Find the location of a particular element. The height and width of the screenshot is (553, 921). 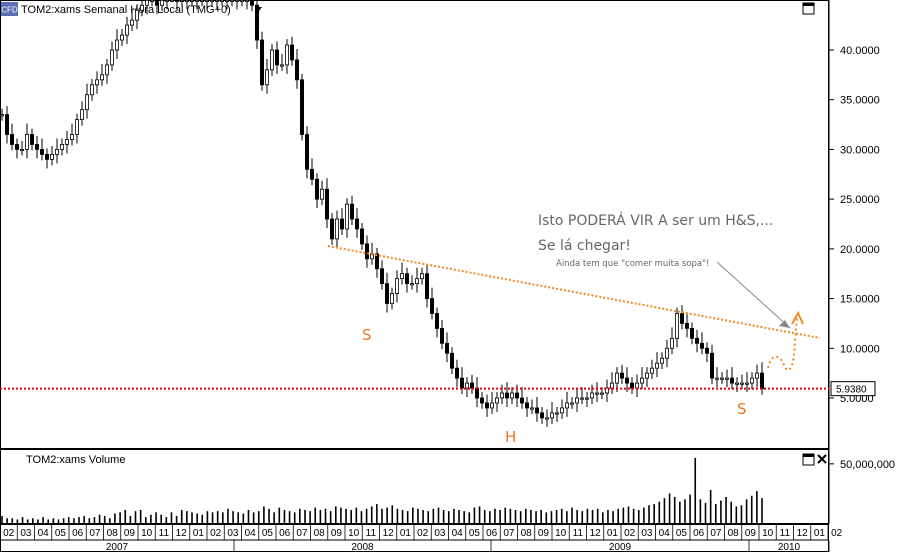

maximize-price-pane-button is located at coordinates (808, 8).